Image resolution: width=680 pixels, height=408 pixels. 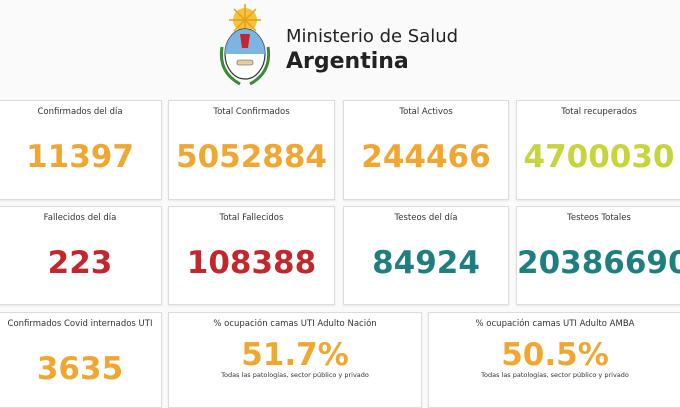 What do you see at coordinates (80, 112) in the screenshot?
I see `card-label: Confirmados del día` at bounding box center [80, 112].